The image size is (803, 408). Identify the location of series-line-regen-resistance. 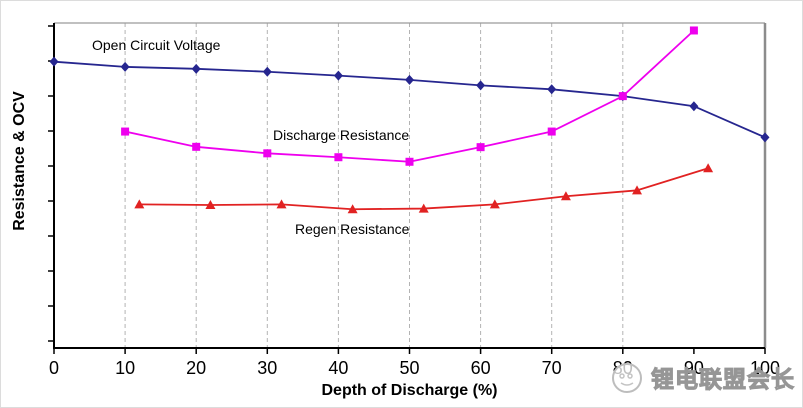
(424, 189).